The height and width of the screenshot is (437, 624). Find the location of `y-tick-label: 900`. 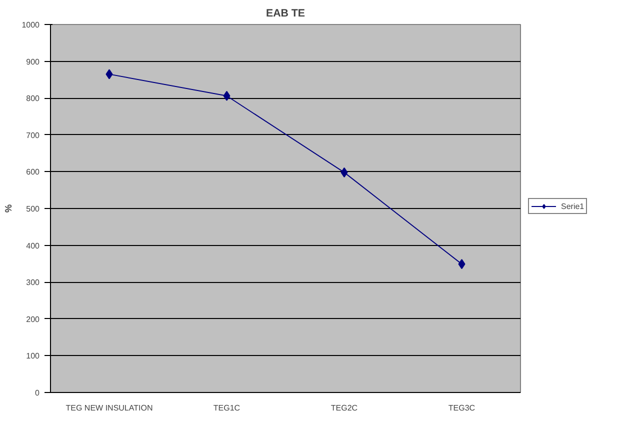

y-tick-label: 900 is located at coordinates (33, 61).